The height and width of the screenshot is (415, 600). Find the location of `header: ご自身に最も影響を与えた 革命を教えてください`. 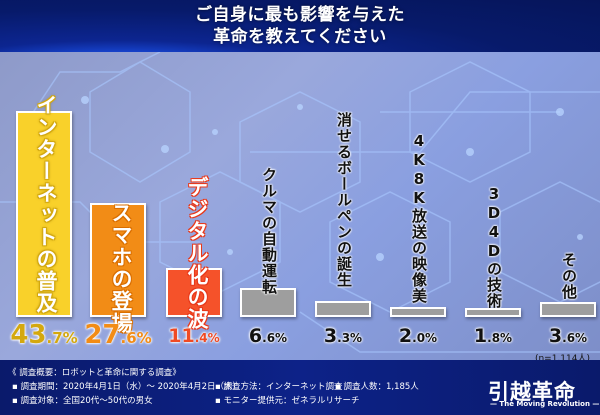

header: ご自身に最も影響を与えた 革命を教えてください is located at coordinates (300, 26).